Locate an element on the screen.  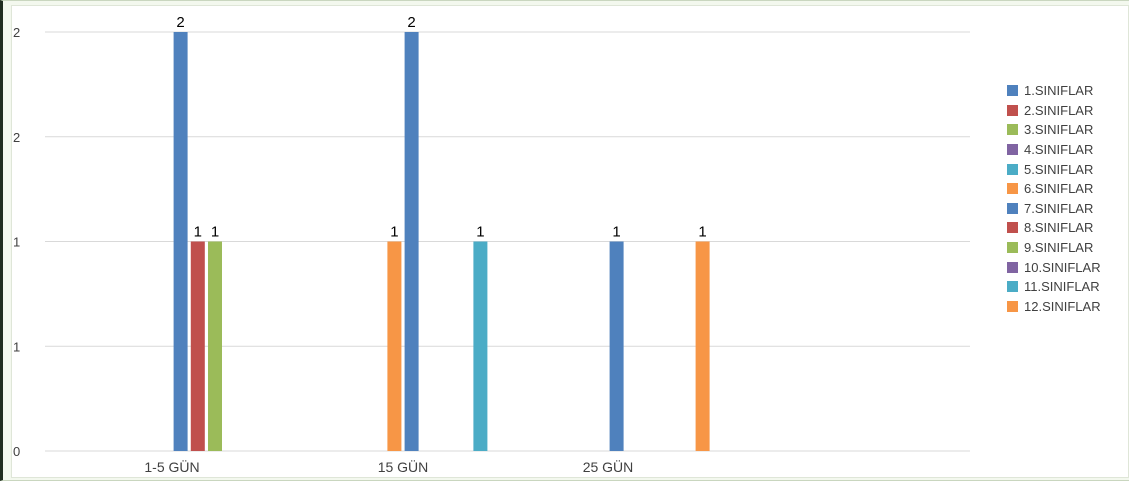
legend-item: 2.SINIFLAR is located at coordinates (1067, 111).